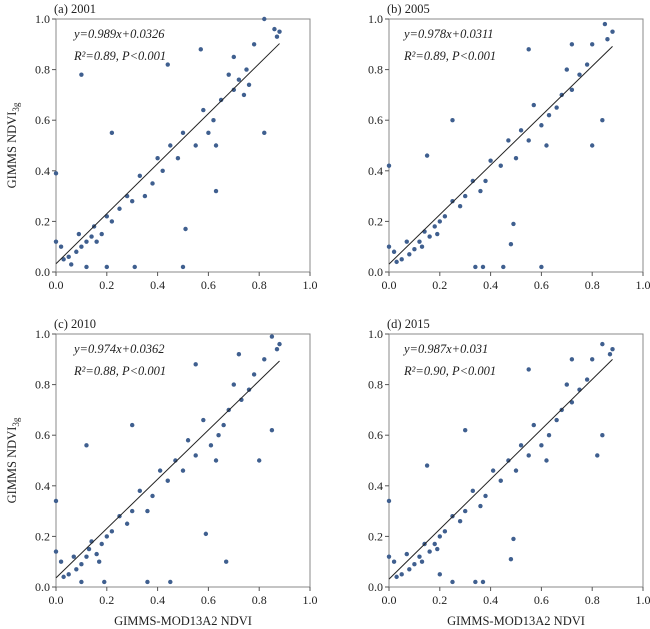 The width and height of the screenshot is (650, 629). What do you see at coordinates (42, 70) in the screenshot?
I see `y-tick-label: 0.8` at bounding box center [42, 70].